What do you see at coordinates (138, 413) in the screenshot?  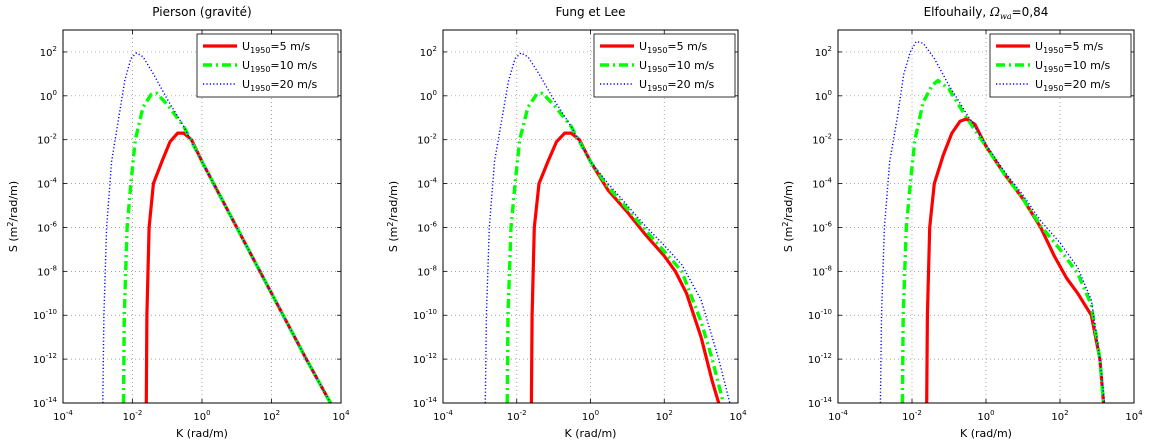 I see `x-tick-label-exp: -2` at bounding box center [138, 413].